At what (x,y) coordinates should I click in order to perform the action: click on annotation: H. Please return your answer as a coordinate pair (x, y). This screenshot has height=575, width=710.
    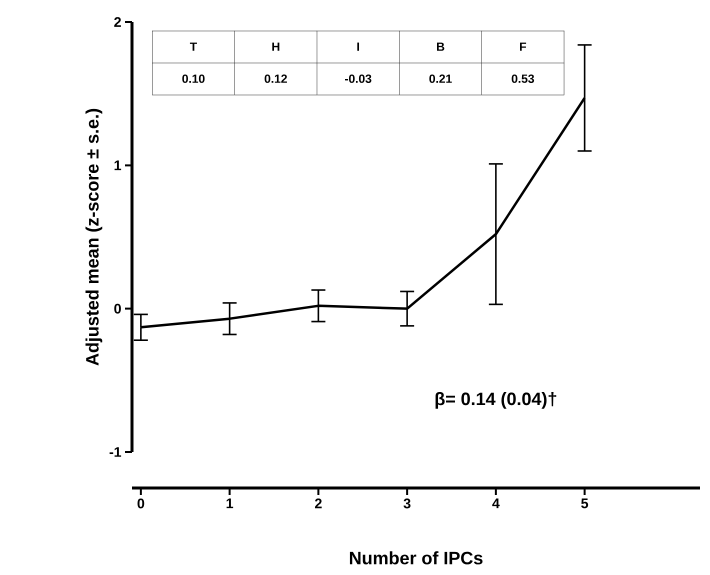
    Looking at the image, I should click on (276, 46).